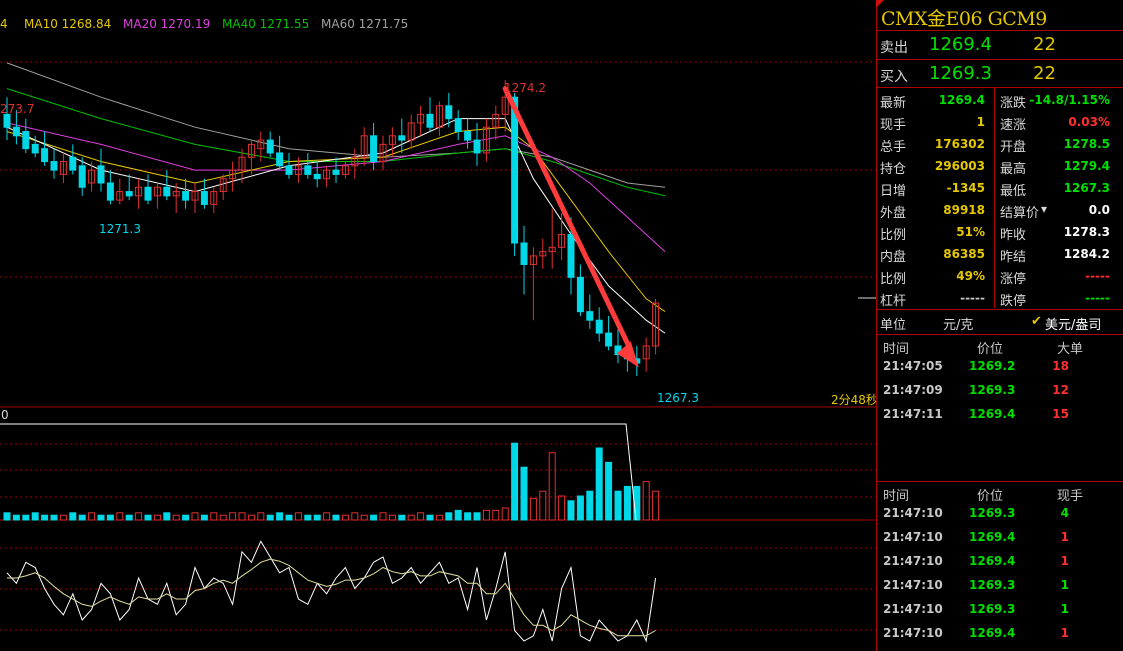 Image resolution: width=1123 pixels, height=651 pixels. What do you see at coordinates (1060, 414) in the screenshot?
I see `row-volume: 15` at bounding box center [1060, 414].